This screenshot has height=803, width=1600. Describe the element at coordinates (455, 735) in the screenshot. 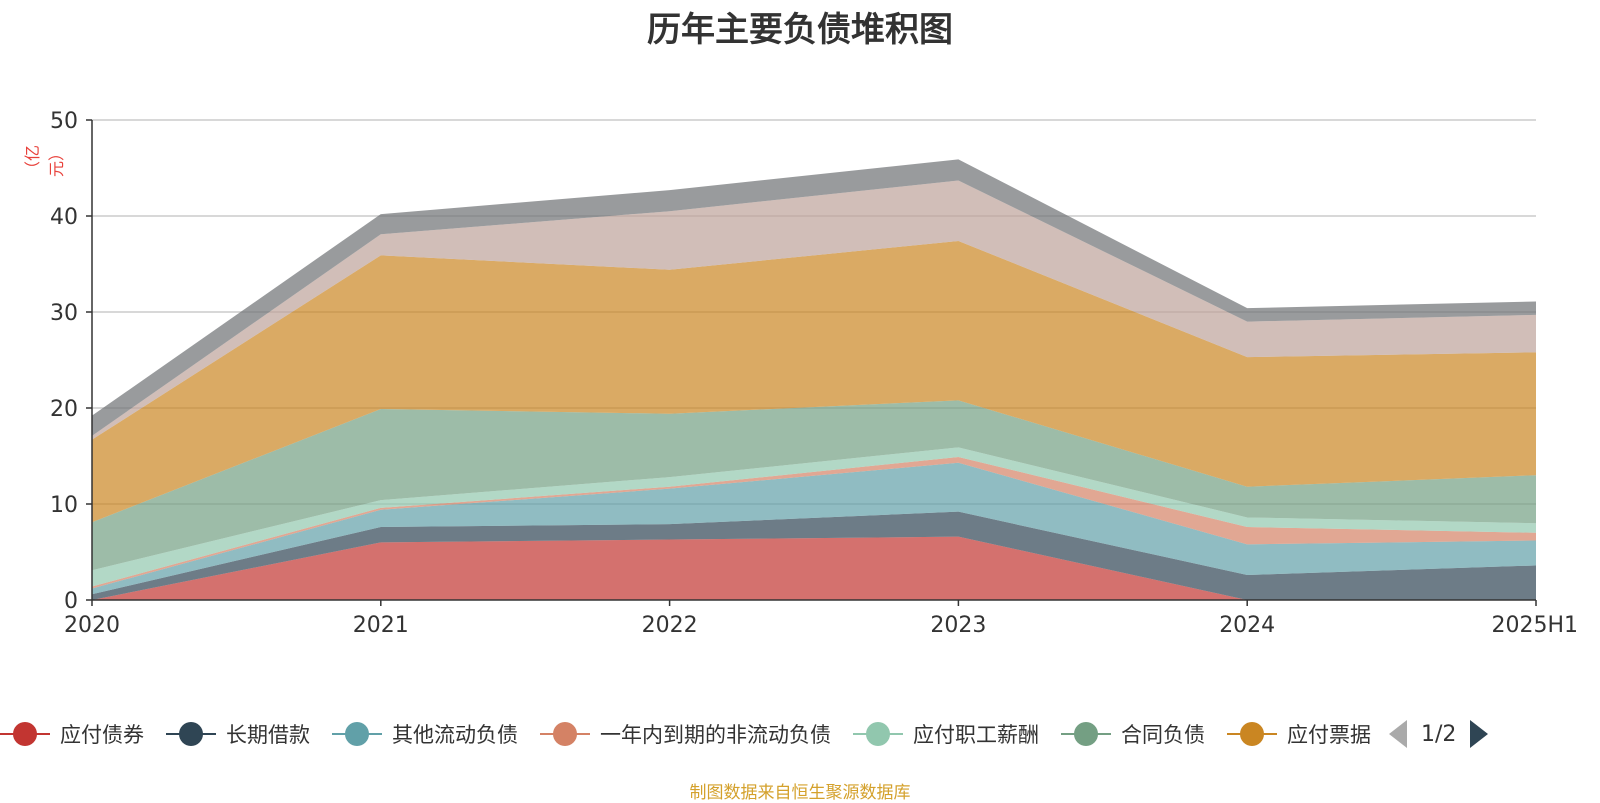

I see `legend-label: 其他流动负债` at that location.